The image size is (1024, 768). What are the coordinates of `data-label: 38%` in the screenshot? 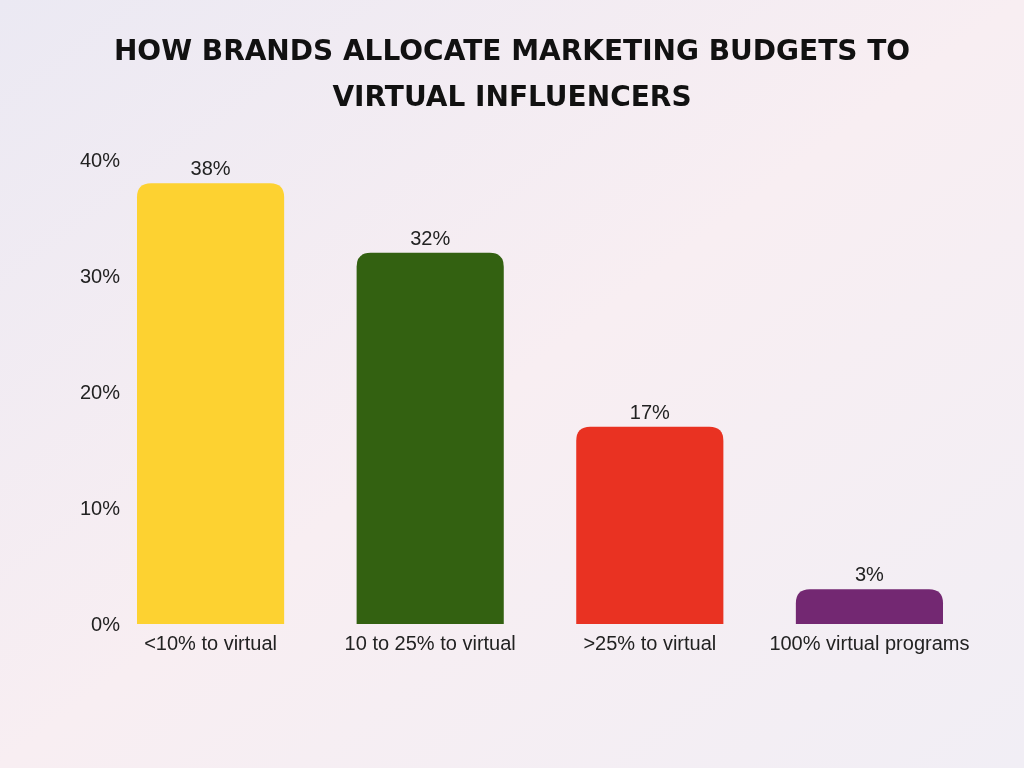 It's located at (210, 168).